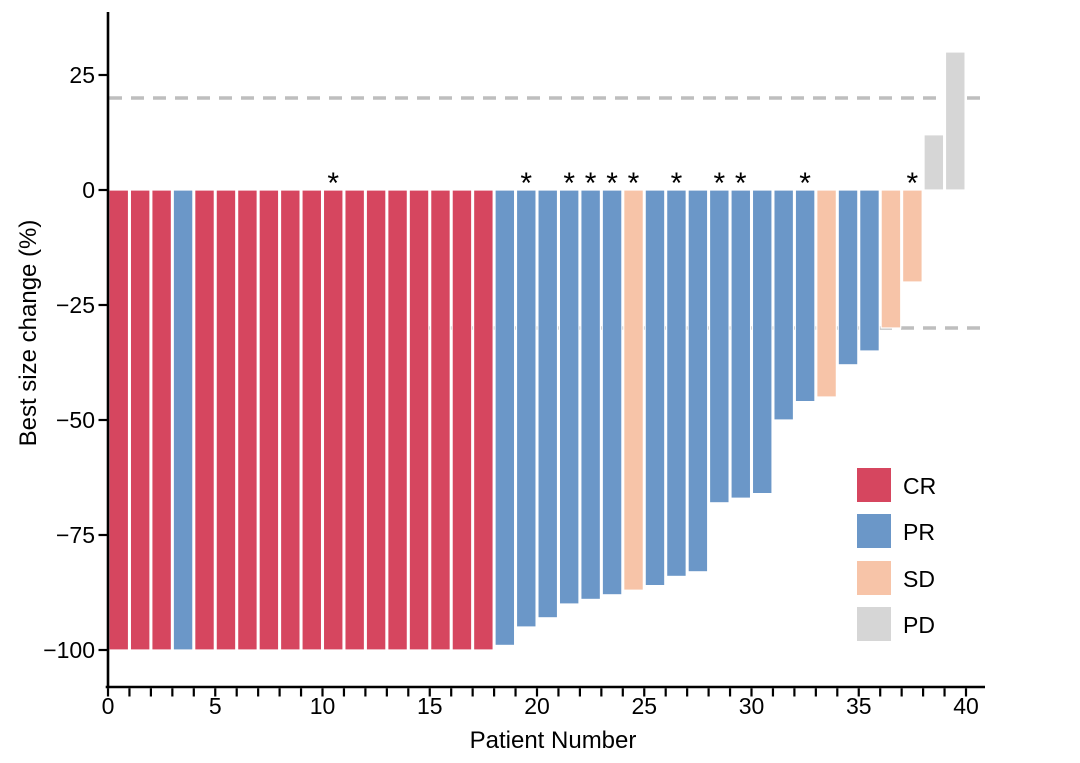 This screenshot has height=763, width=1080. Describe the element at coordinates (69, 650) in the screenshot. I see `y-tick-label--100: −100` at that location.